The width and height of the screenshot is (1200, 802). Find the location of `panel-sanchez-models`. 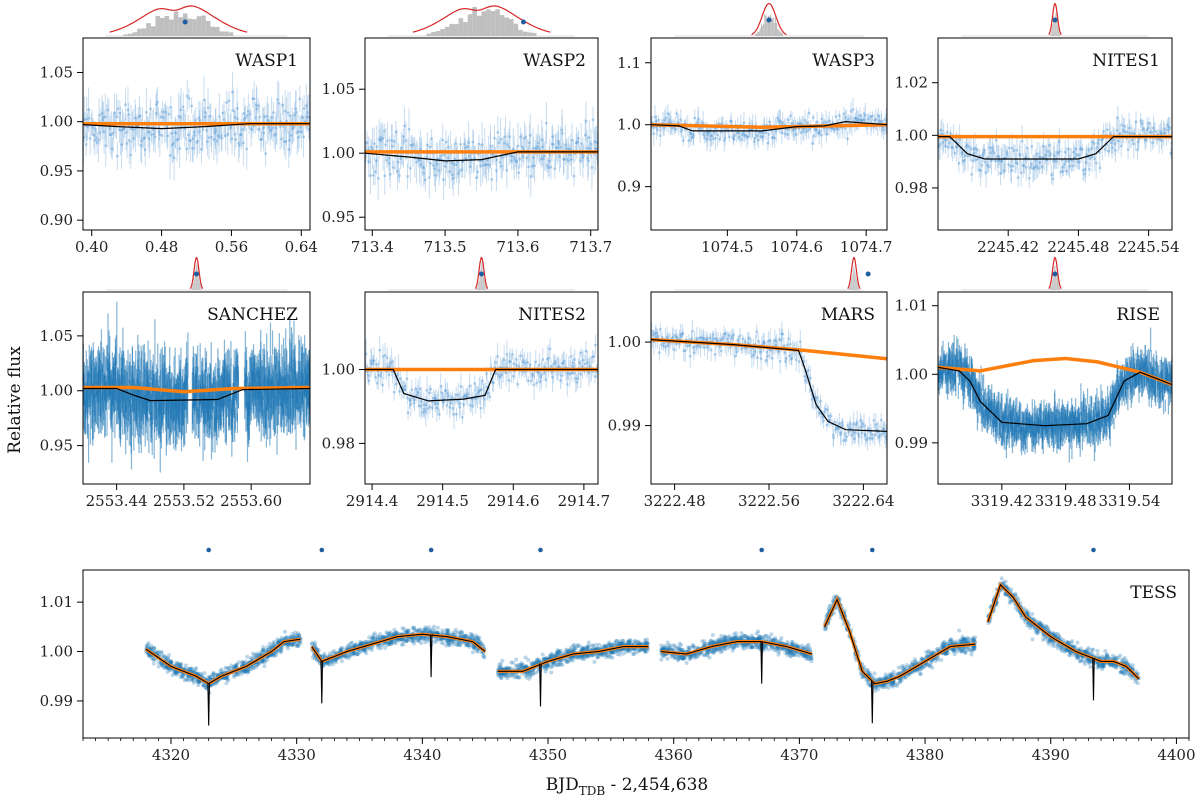

panel-sanchez-models is located at coordinates (196, 393).